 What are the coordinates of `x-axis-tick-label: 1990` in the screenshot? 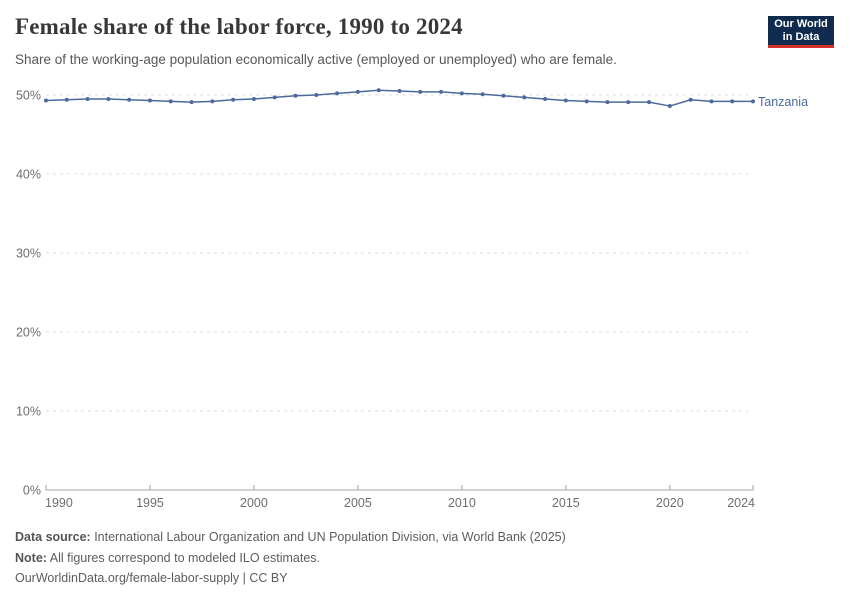 It's located at (59, 503).